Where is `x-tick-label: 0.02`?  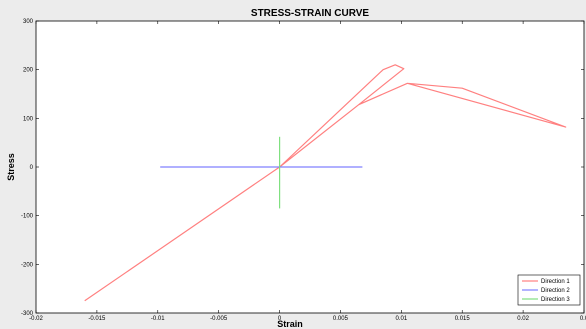 x-tick-label: 0.02 is located at coordinates (523, 319).